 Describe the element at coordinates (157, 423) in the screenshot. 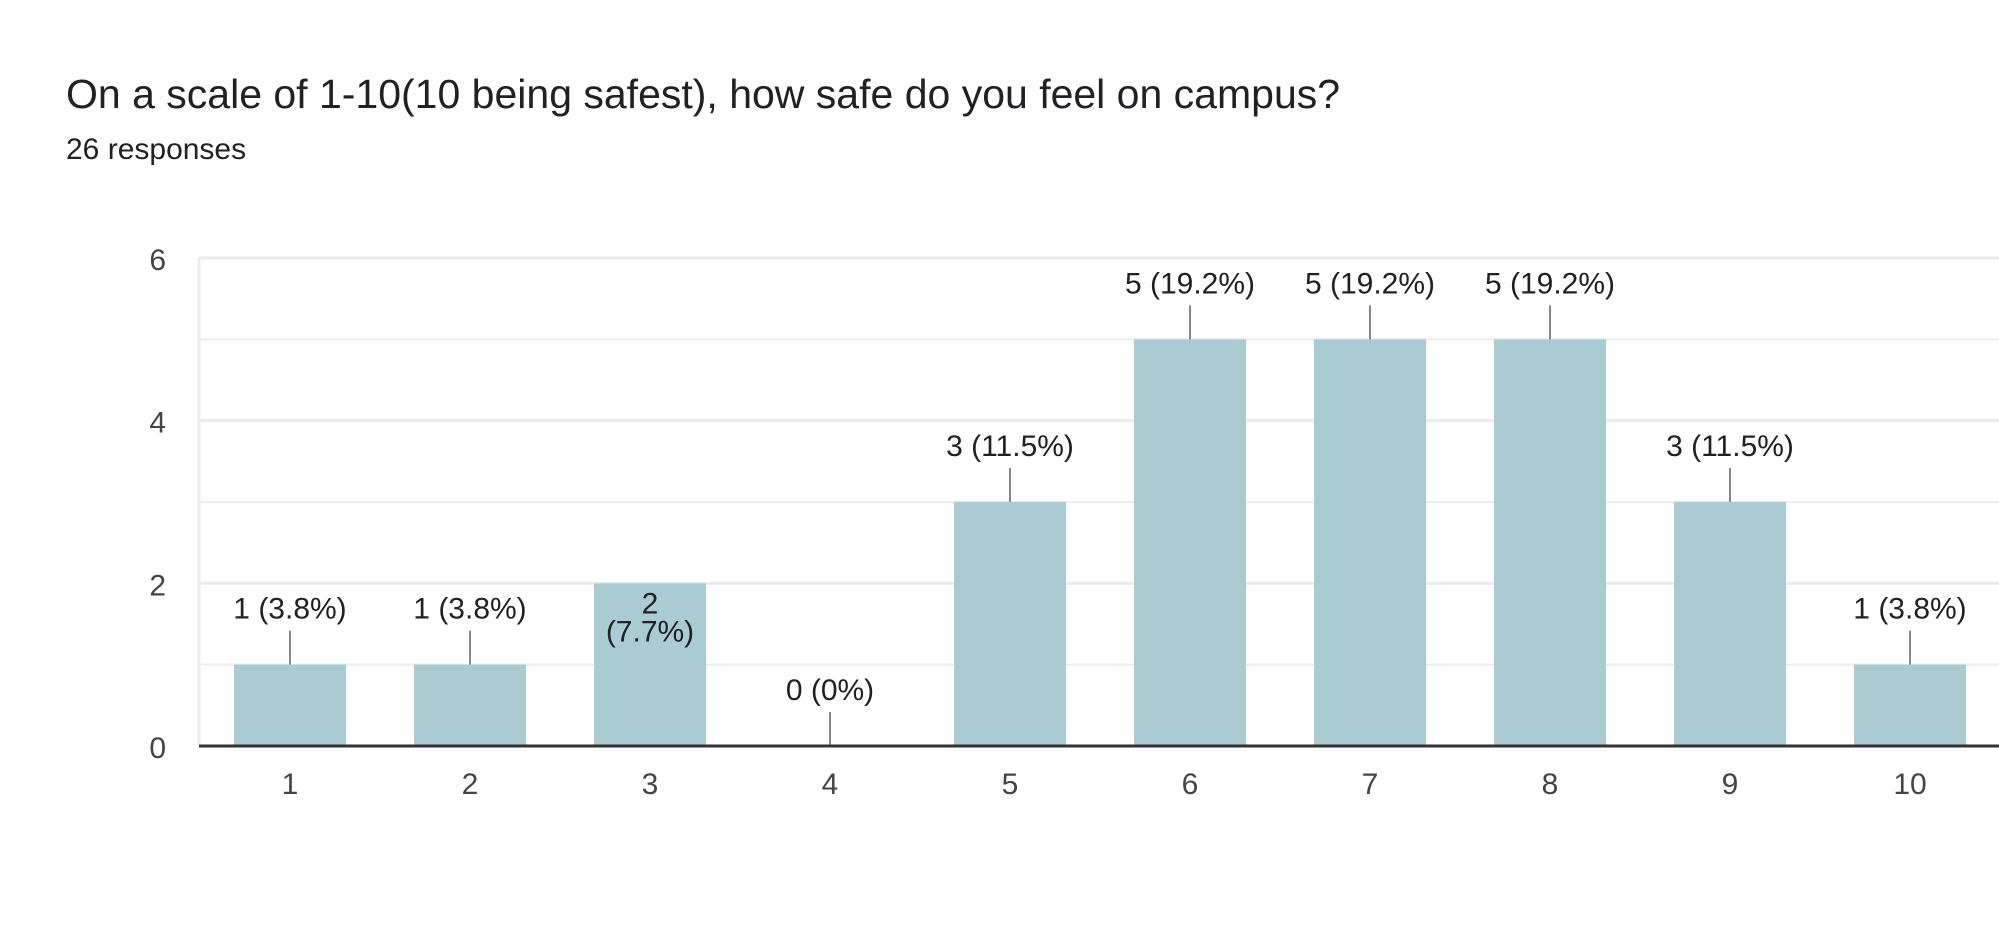

I see `y-tick-label: 4` at that location.